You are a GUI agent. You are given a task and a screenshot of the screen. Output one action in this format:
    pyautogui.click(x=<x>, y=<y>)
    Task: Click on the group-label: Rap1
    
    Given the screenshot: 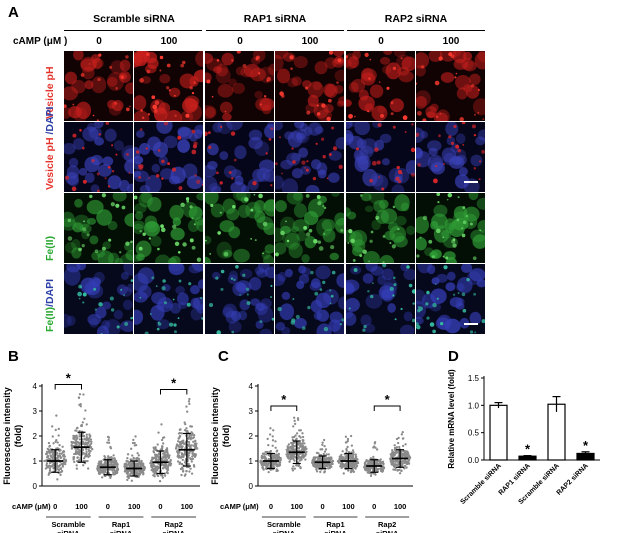 What is the action you would take?
    pyautogui.click(x=335, y=524)
    